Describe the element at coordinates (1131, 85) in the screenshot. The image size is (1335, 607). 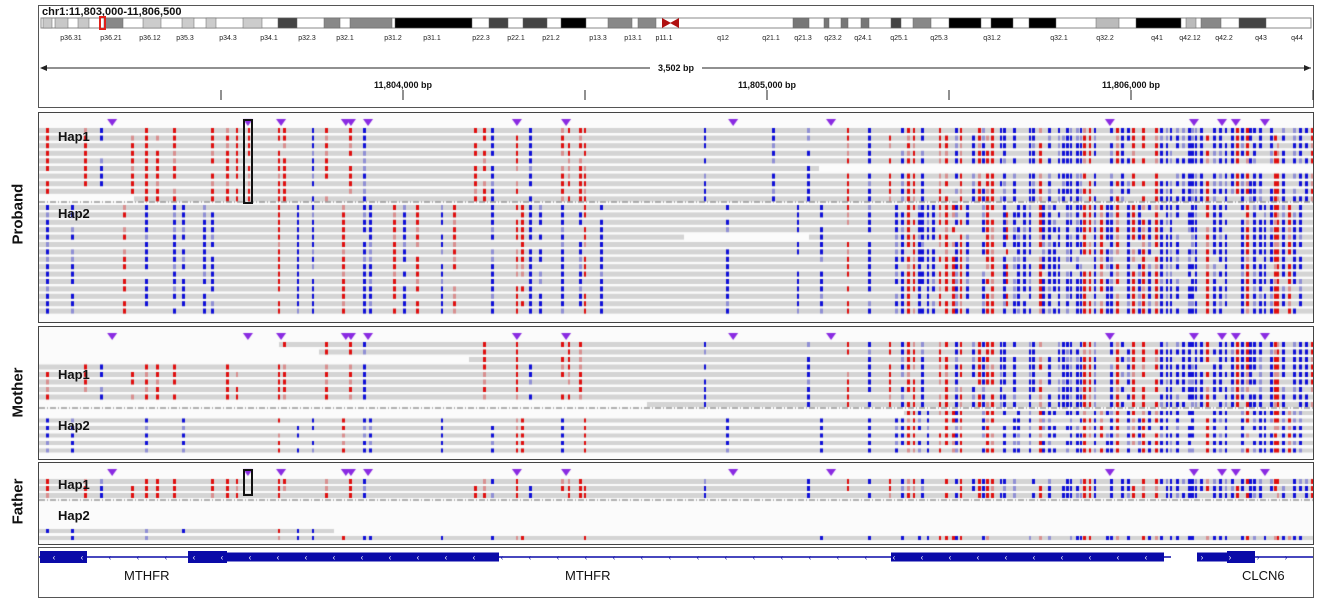
I see `tick-label: 11,806,000 bp` at that location.